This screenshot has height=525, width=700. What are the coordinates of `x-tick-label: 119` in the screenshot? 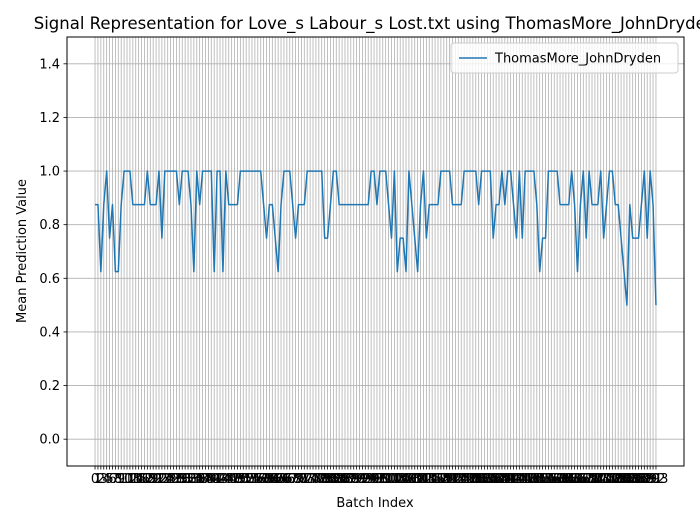 It's located at (440, 479).